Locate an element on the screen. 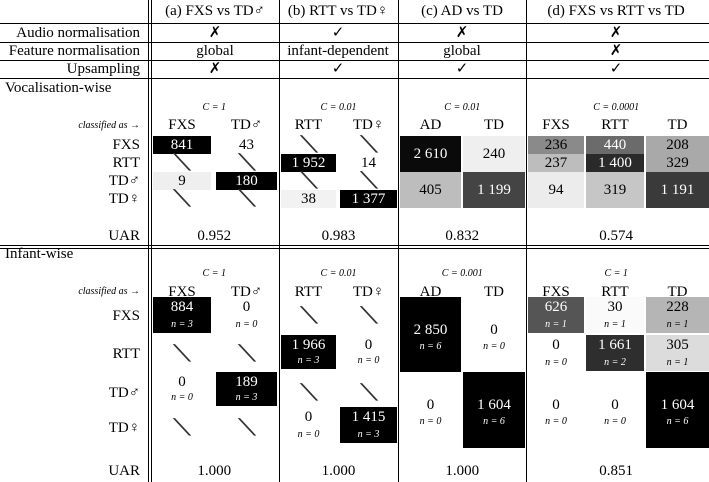 Image resolution: width=709 pixels, height=482 pixels. matrix-value: 2 850 is located at coordinates (430, 330).